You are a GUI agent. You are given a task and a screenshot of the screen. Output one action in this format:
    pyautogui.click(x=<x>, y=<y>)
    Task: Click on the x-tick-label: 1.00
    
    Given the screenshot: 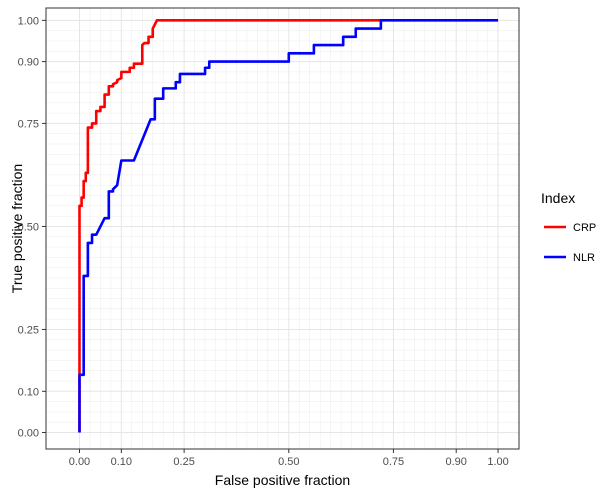 What is the action you would take?
    pyautogui.click(x=497, y=462)
    